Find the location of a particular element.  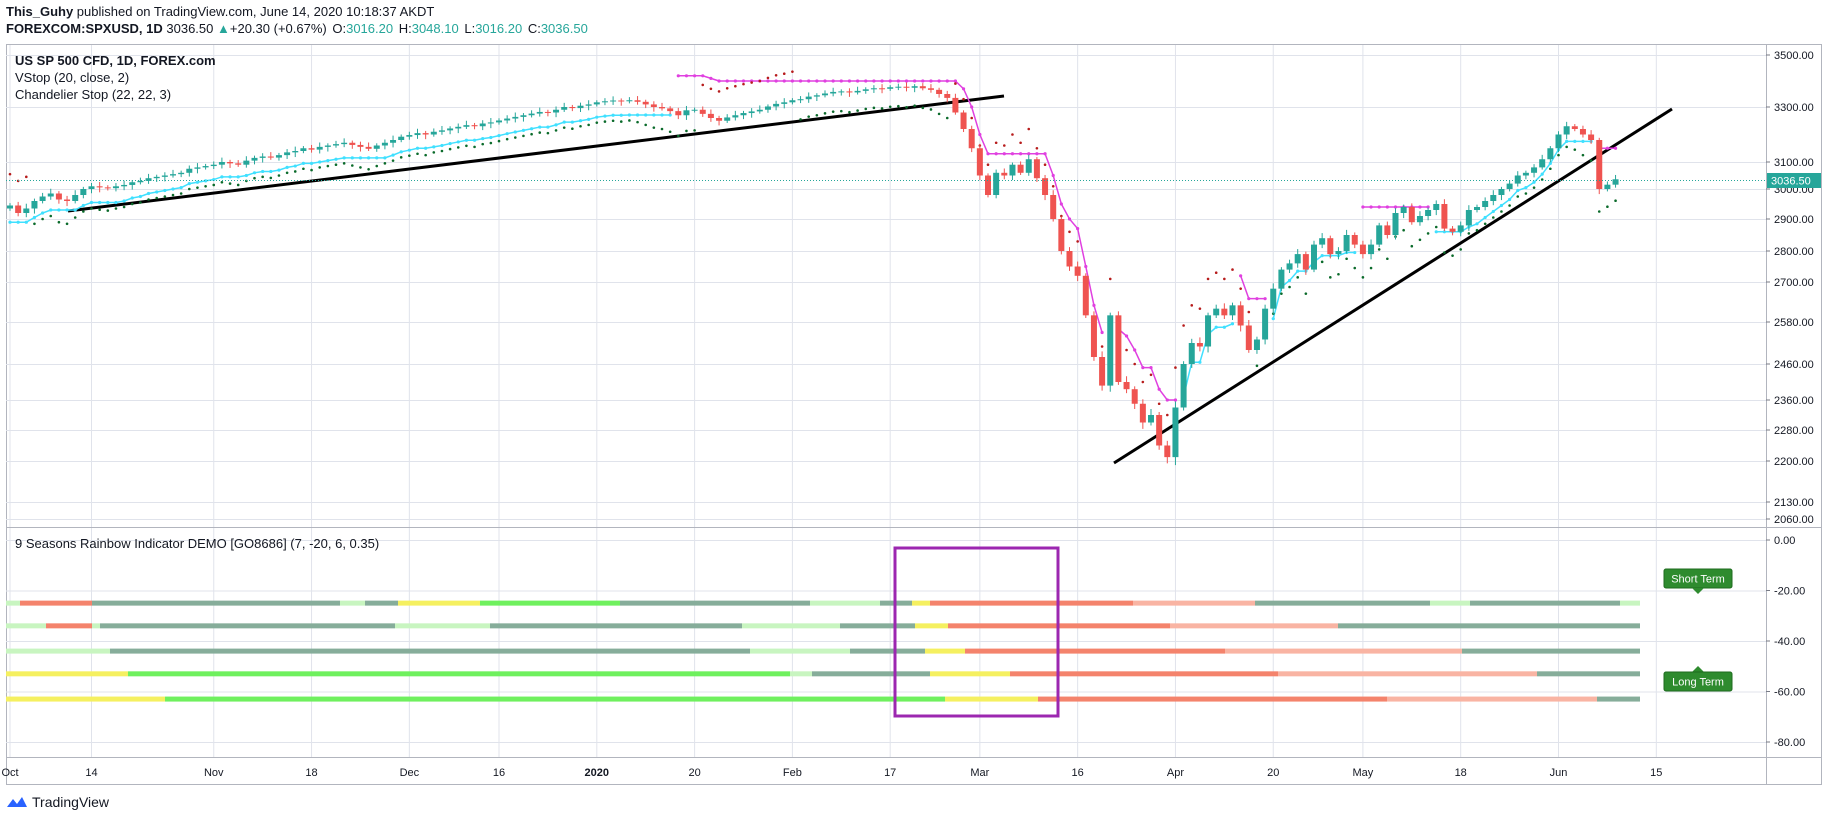

author-name: This_Guhy is located at coordinates (40, 11).